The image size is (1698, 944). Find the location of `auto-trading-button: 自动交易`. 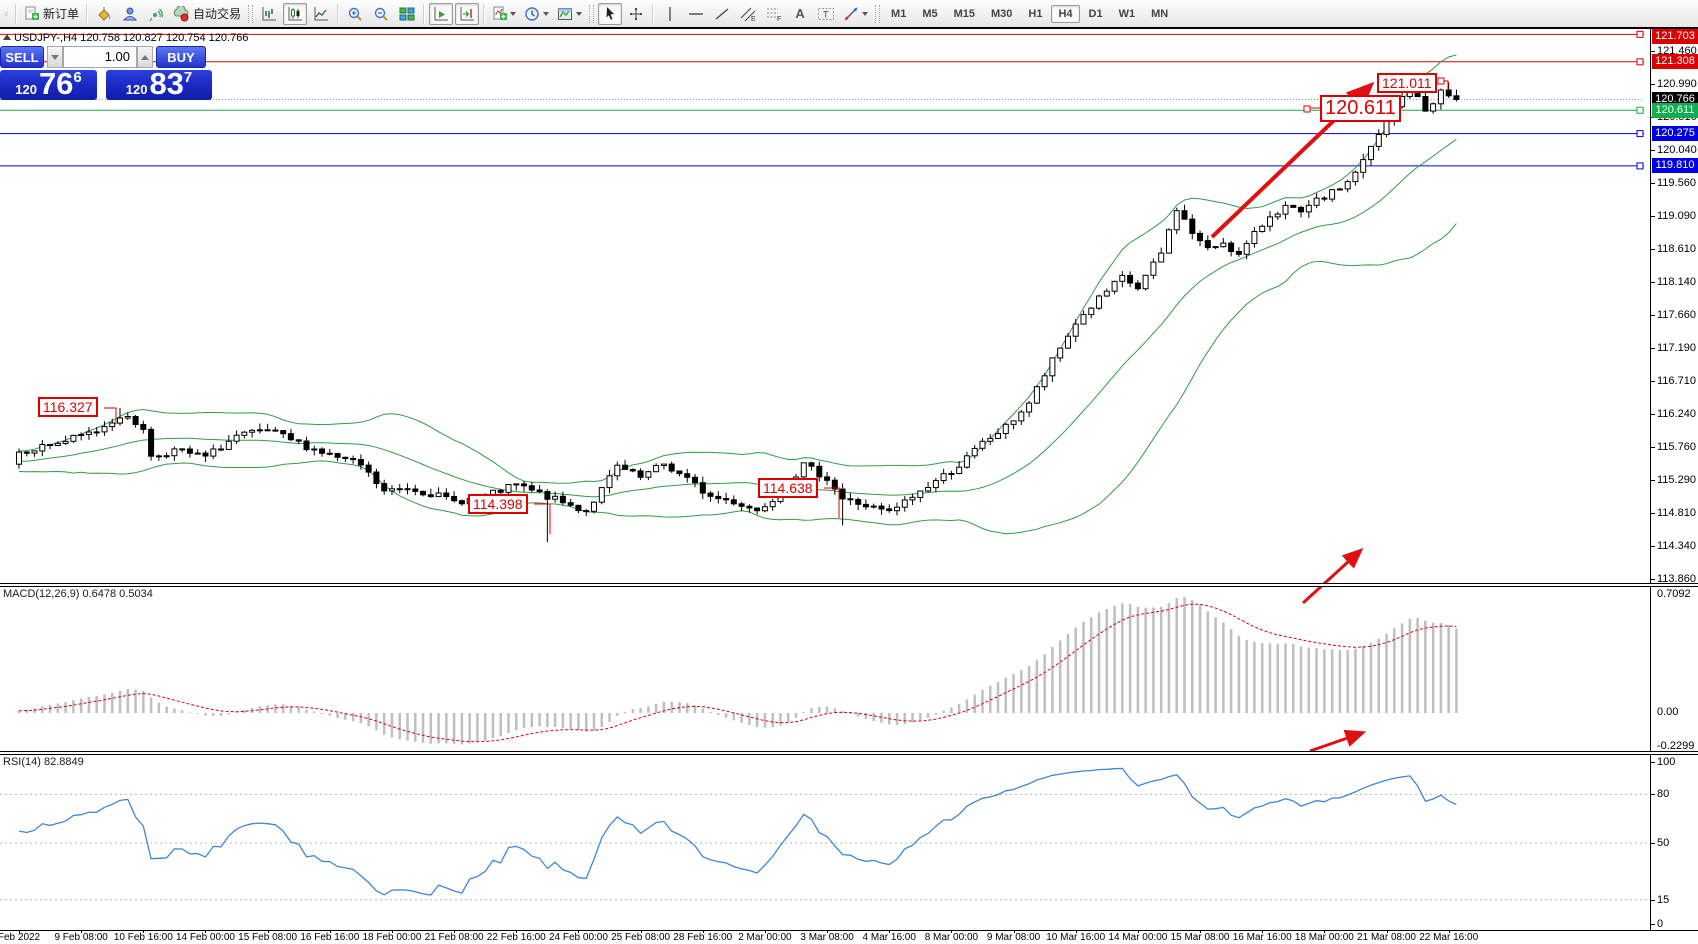

auto-trading-button: 自动交易 is located at coordinates (207, 14).